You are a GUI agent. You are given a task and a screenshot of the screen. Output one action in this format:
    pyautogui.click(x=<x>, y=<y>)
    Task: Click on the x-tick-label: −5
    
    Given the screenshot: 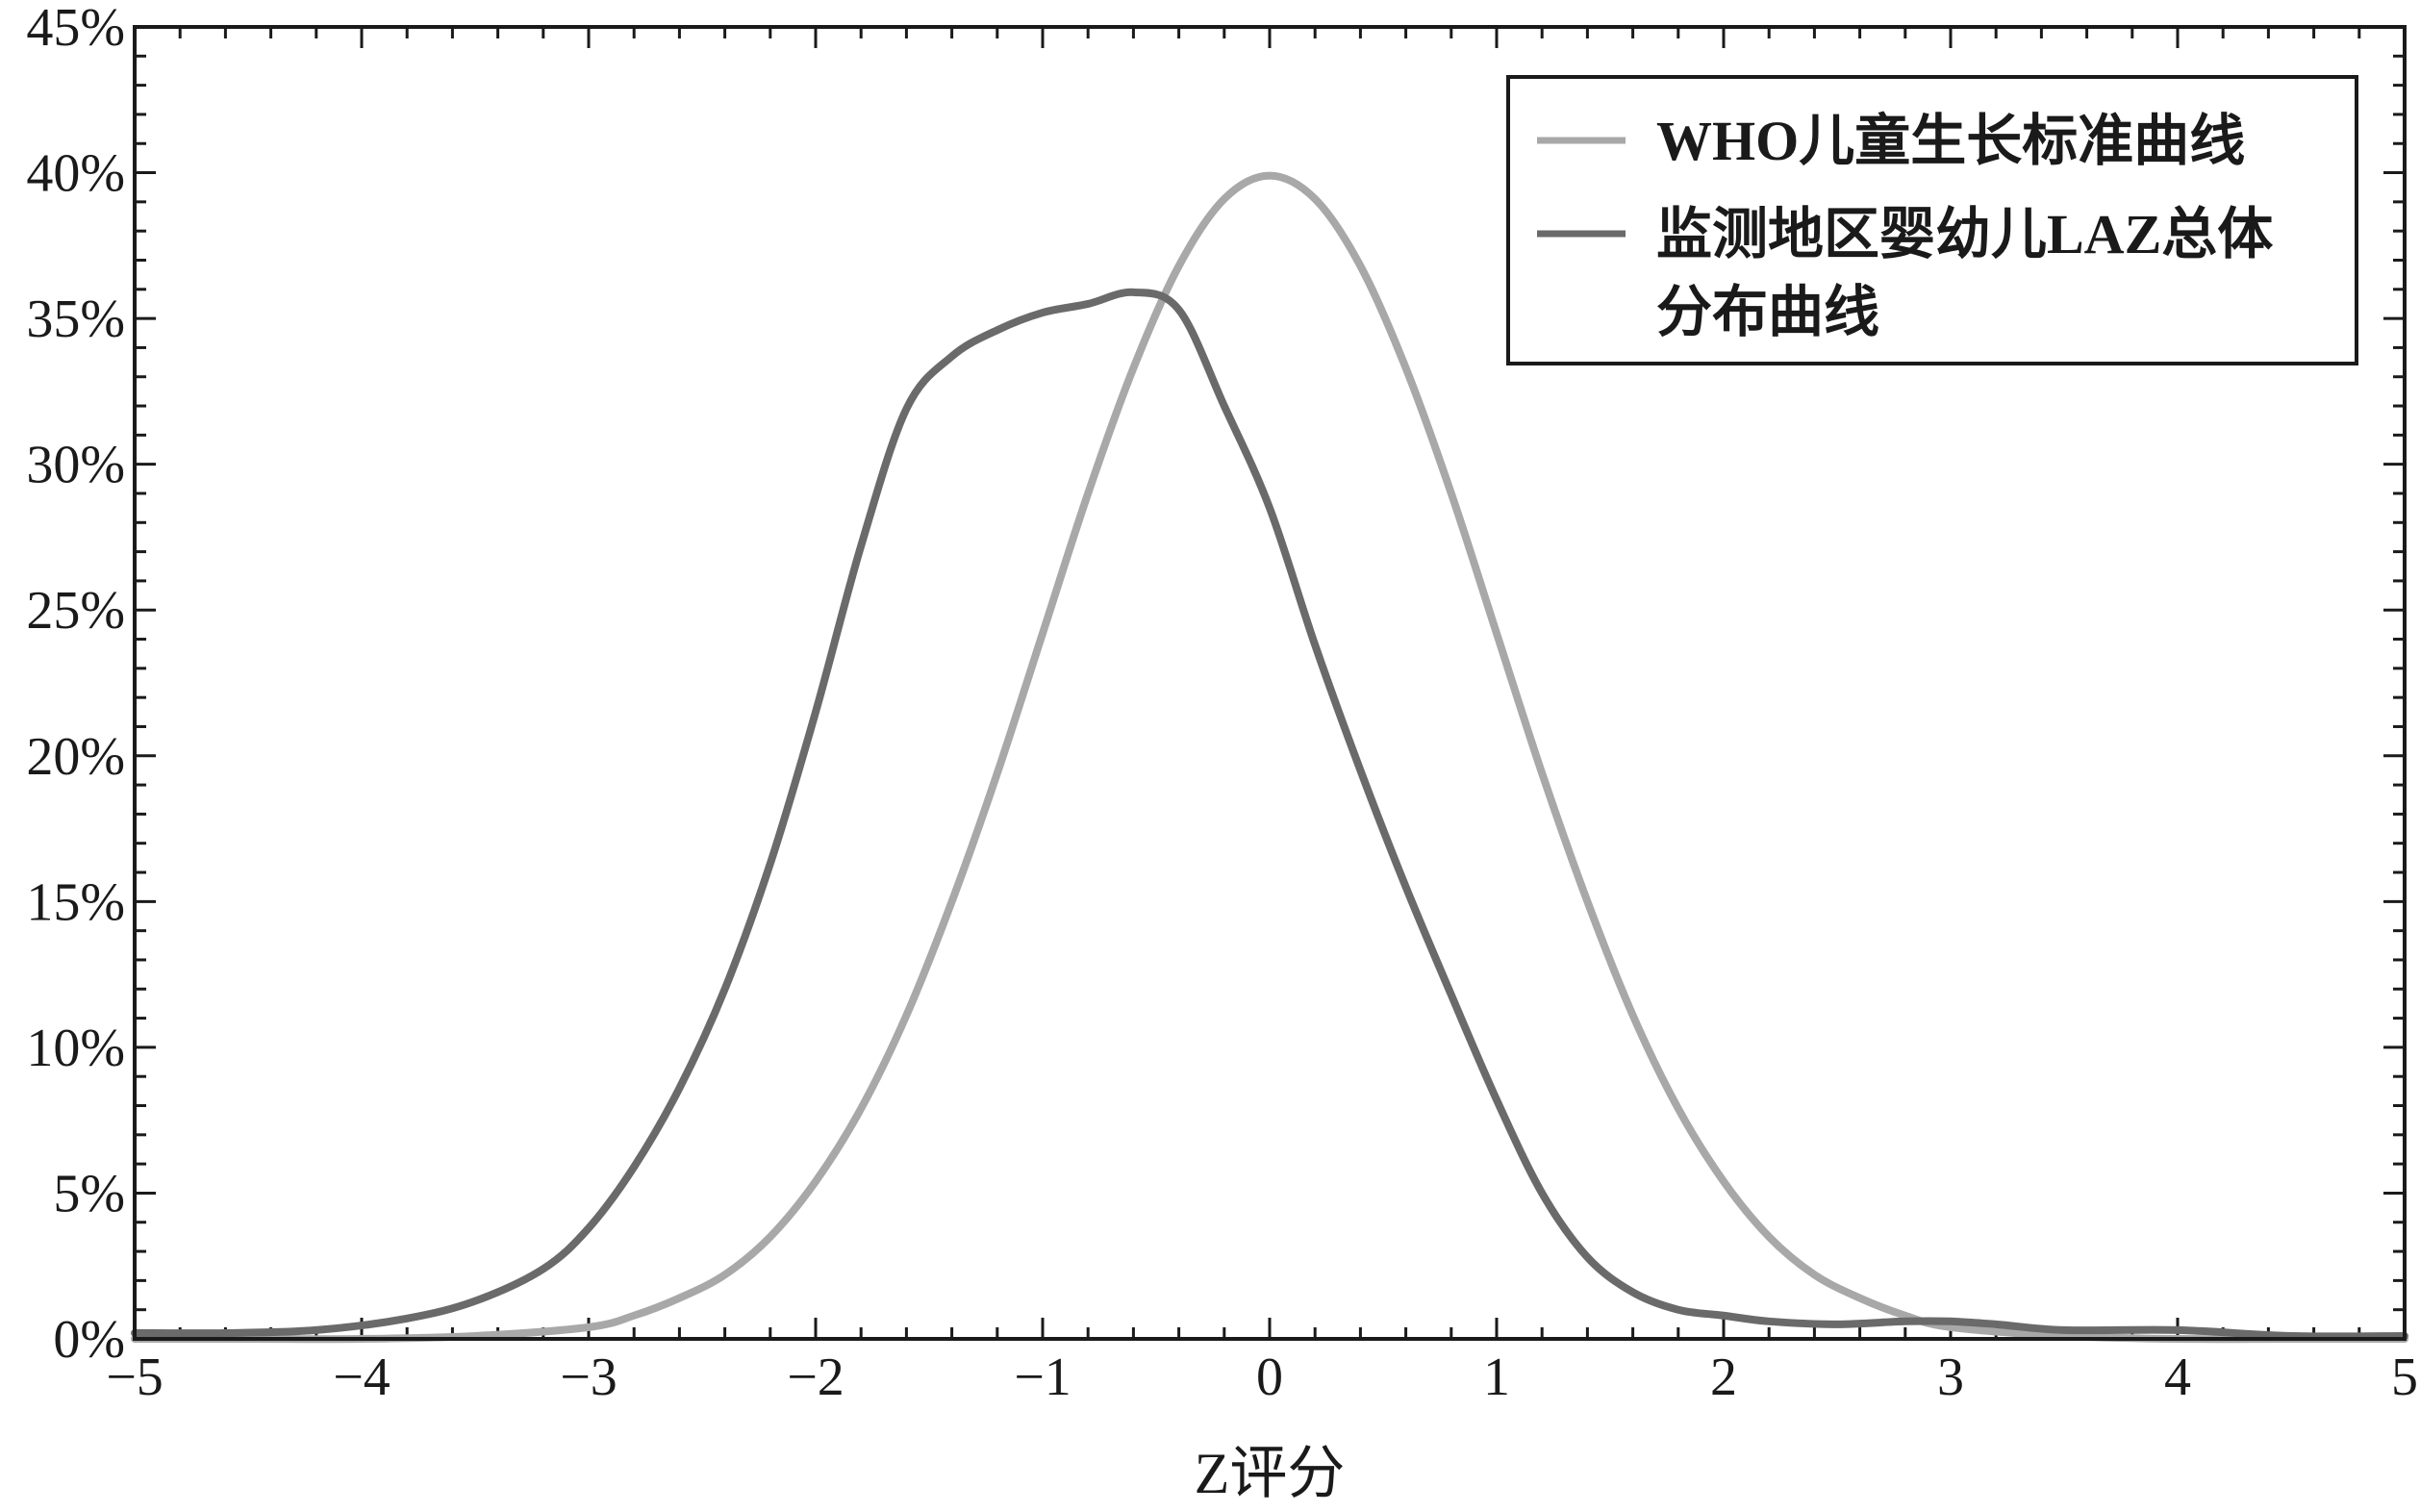 What is the action you would take?
    pyautogui.click(x=135, y=1378)
    